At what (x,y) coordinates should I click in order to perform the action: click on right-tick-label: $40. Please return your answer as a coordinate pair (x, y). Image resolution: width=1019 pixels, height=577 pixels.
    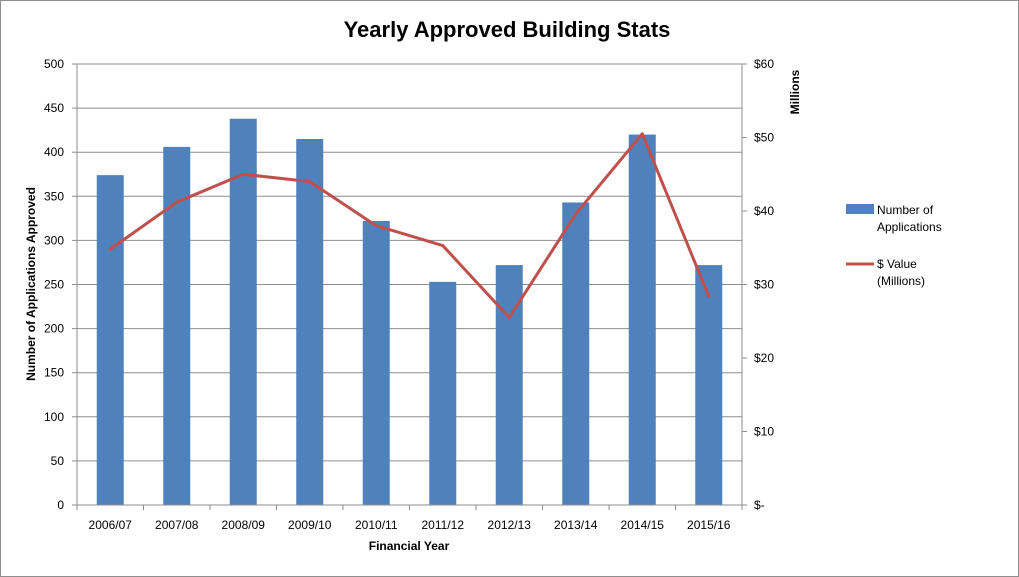
    Looking at the image, I should click on (764, 211).